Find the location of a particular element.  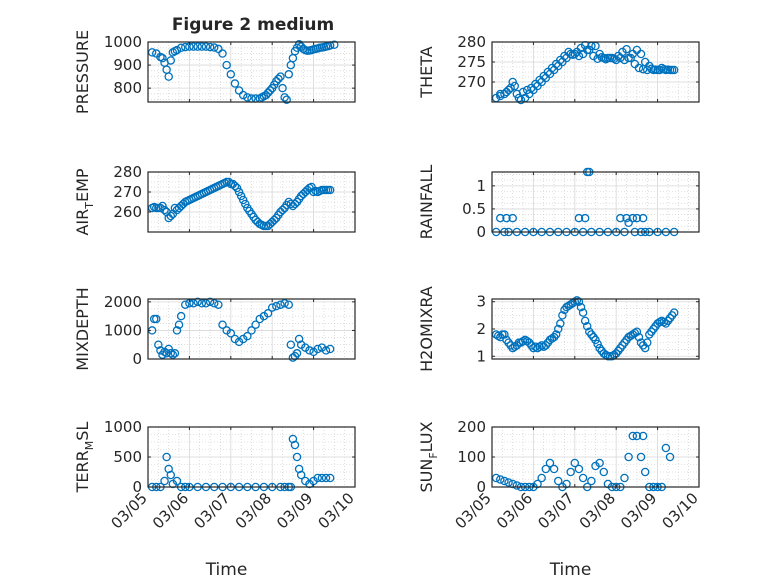

axes-frame is located at coordinates (251, 202).